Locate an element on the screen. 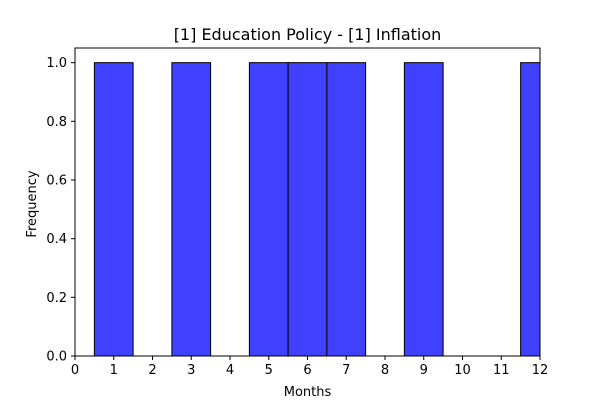  y-tick-label: 0.4 is located at coordinates (56, 239).